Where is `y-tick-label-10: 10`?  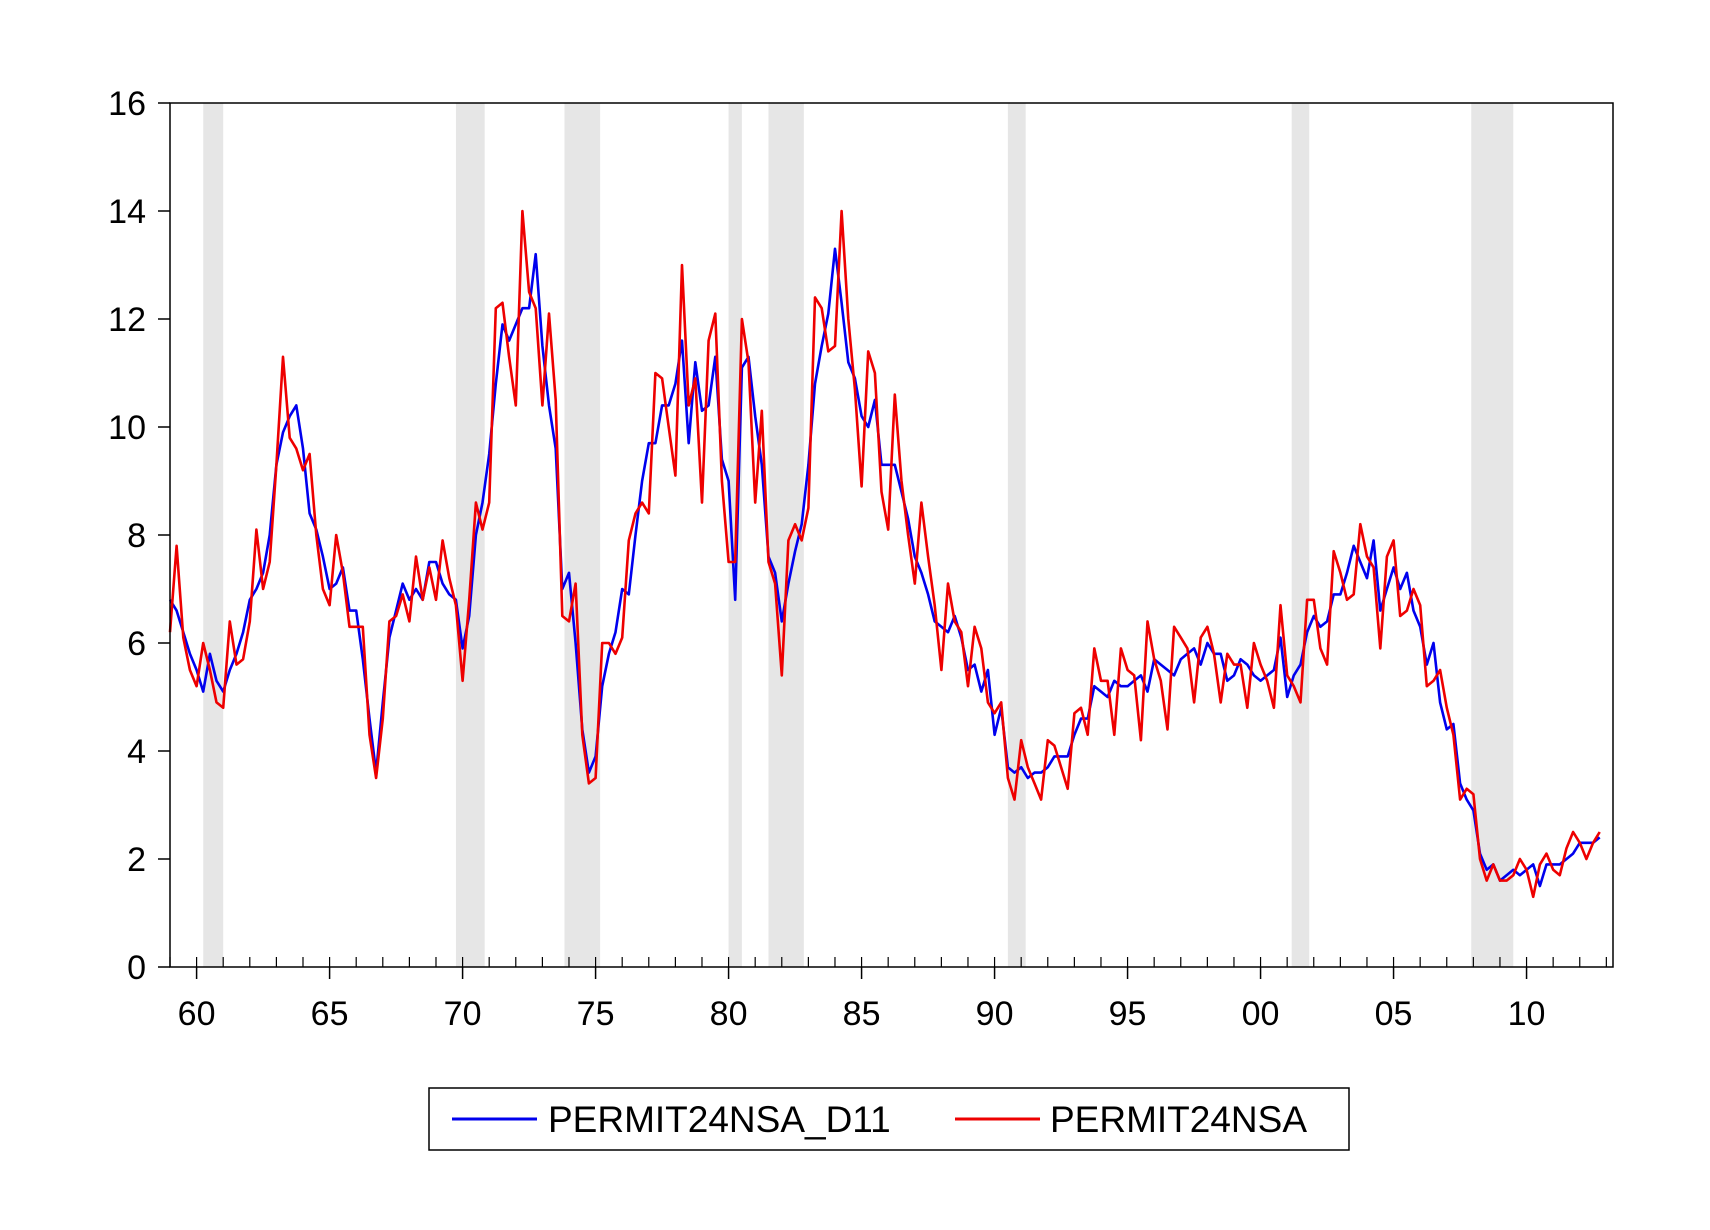 y-tick-label-10: 10 is located at coordinates (127, 428).